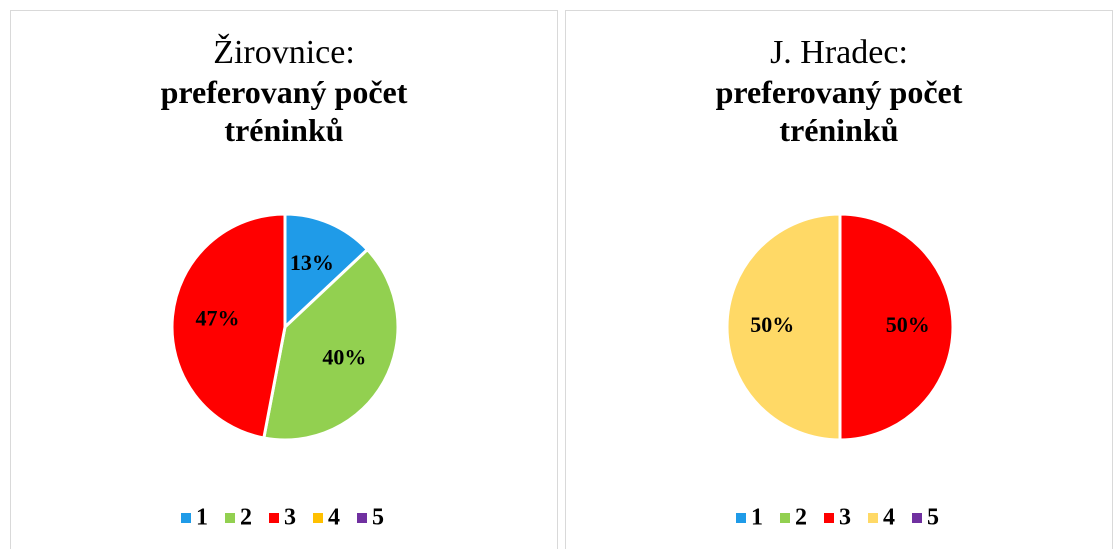 This screenshot has height=549, width=1114. What do you see at coordinates (344, 357) in the screenshot?
I see `data-label: 40%` at bounding box center [344, 357].